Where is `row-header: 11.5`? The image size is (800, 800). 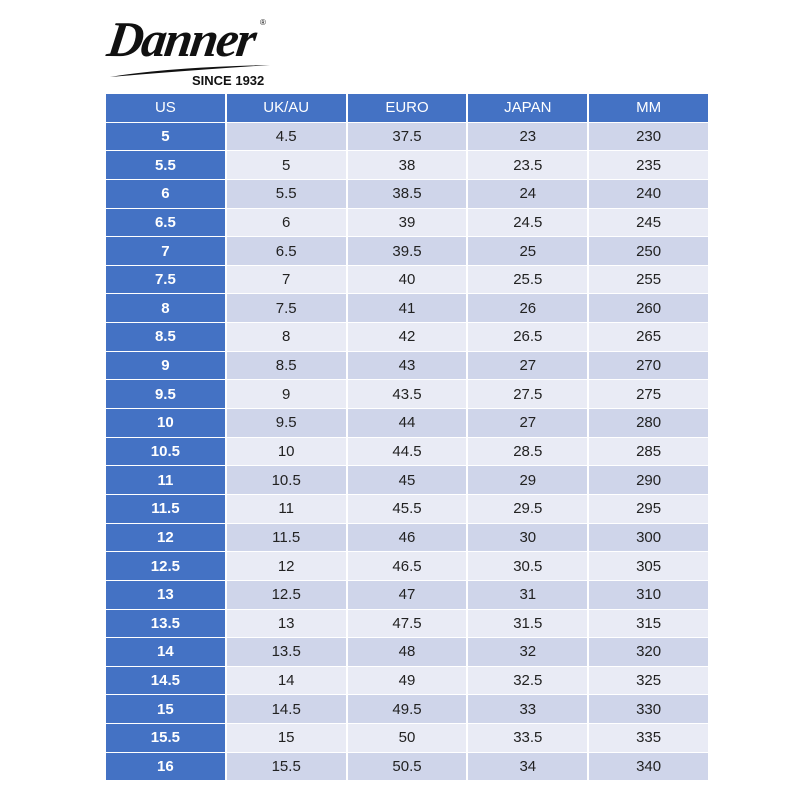
row-header: 11.5 is located at coordinates (165, 508).